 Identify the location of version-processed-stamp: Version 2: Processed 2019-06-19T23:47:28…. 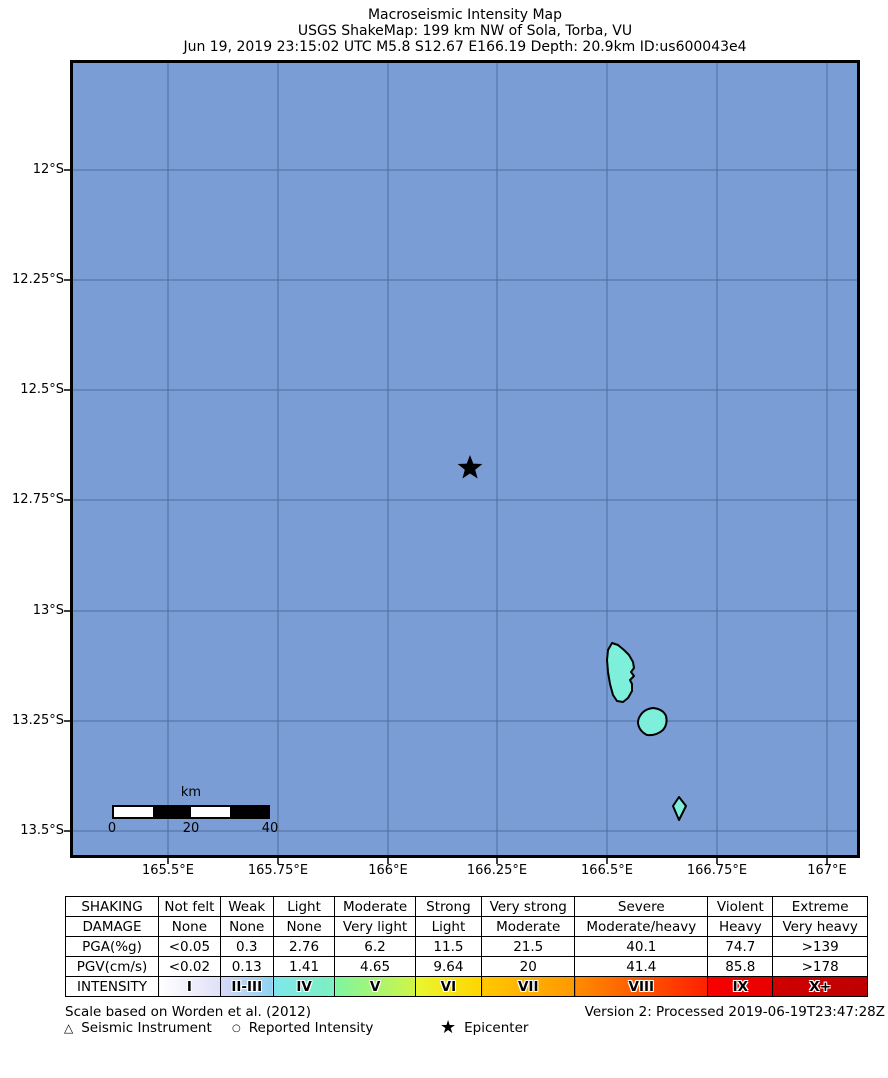
(734, 1012).